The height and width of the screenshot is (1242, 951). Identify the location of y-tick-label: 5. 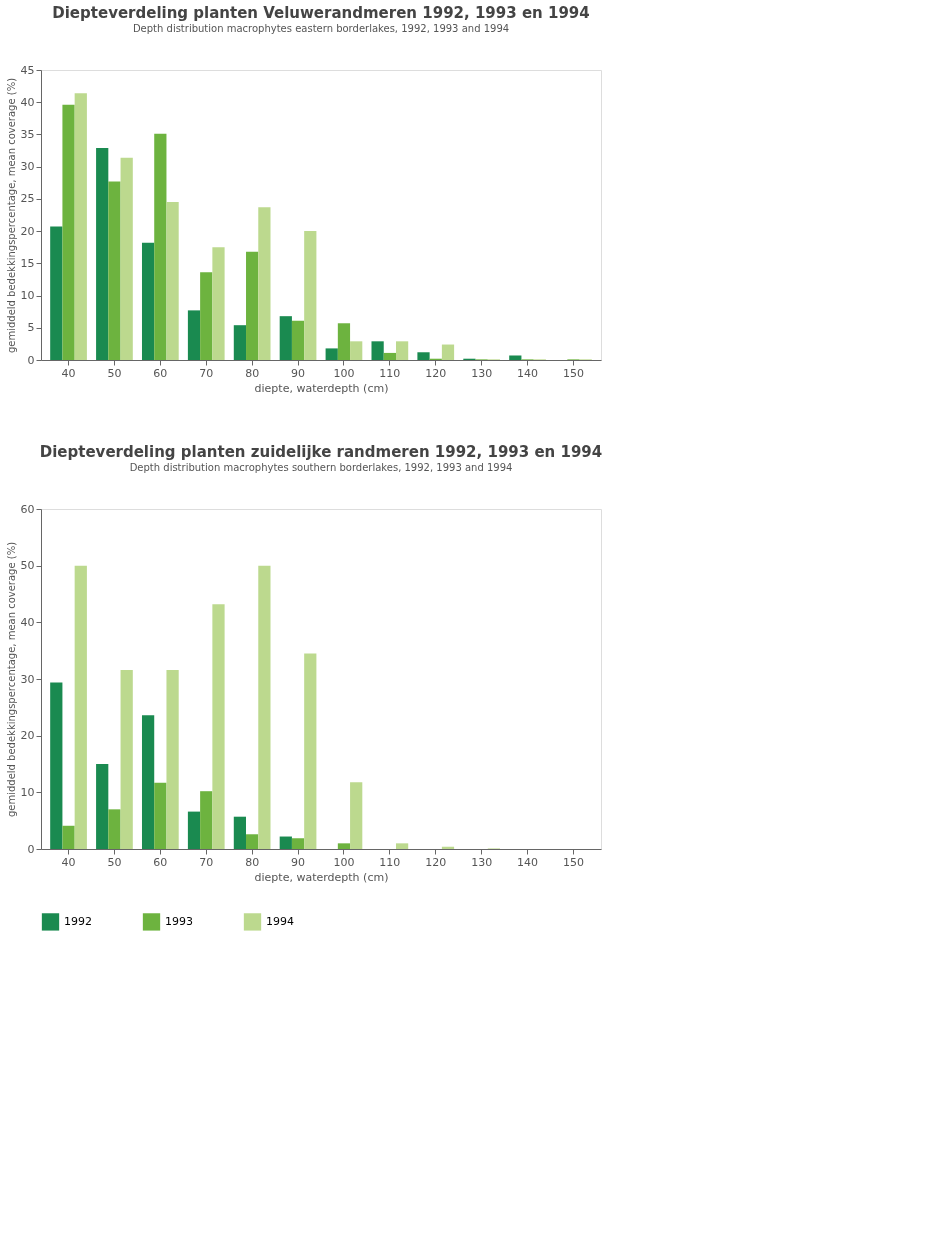
(31, 328).